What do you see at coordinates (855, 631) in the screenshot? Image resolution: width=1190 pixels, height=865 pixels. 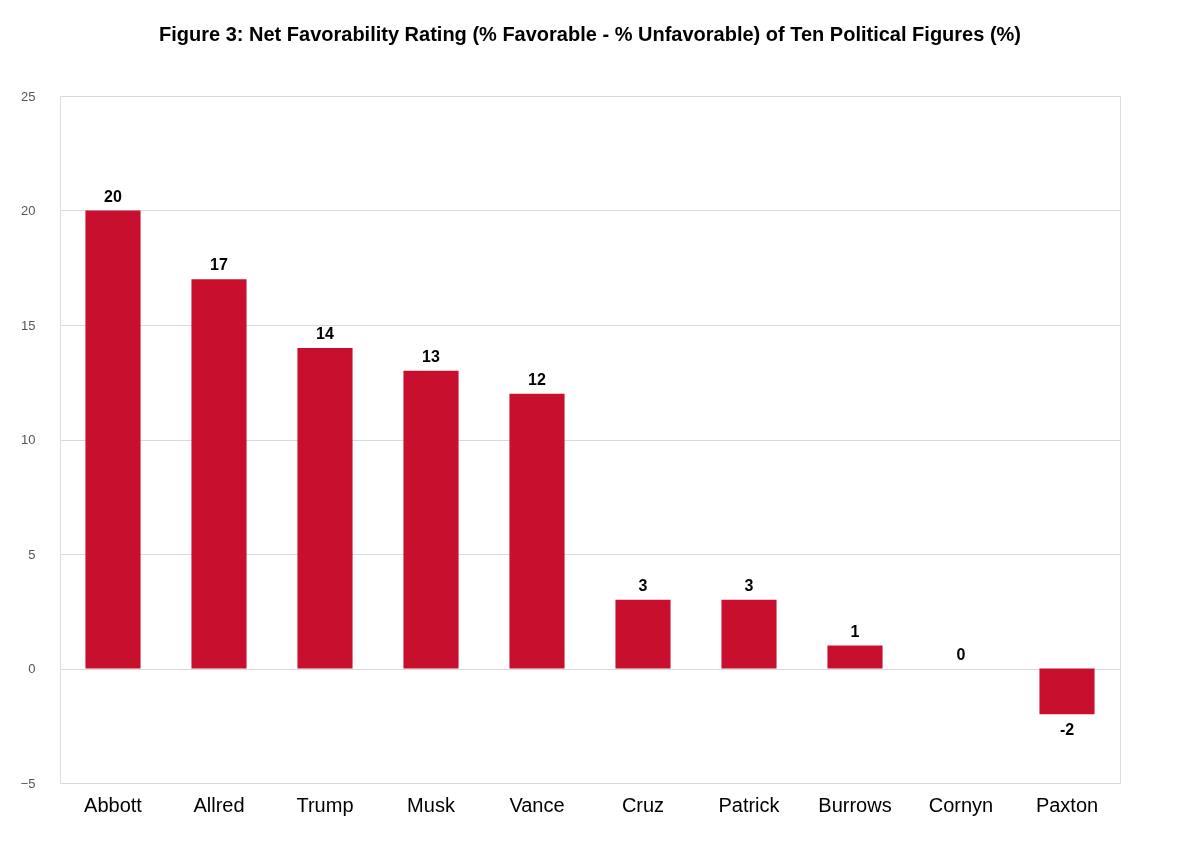 I see `data-label: 1` at bounding box center [855, 631].